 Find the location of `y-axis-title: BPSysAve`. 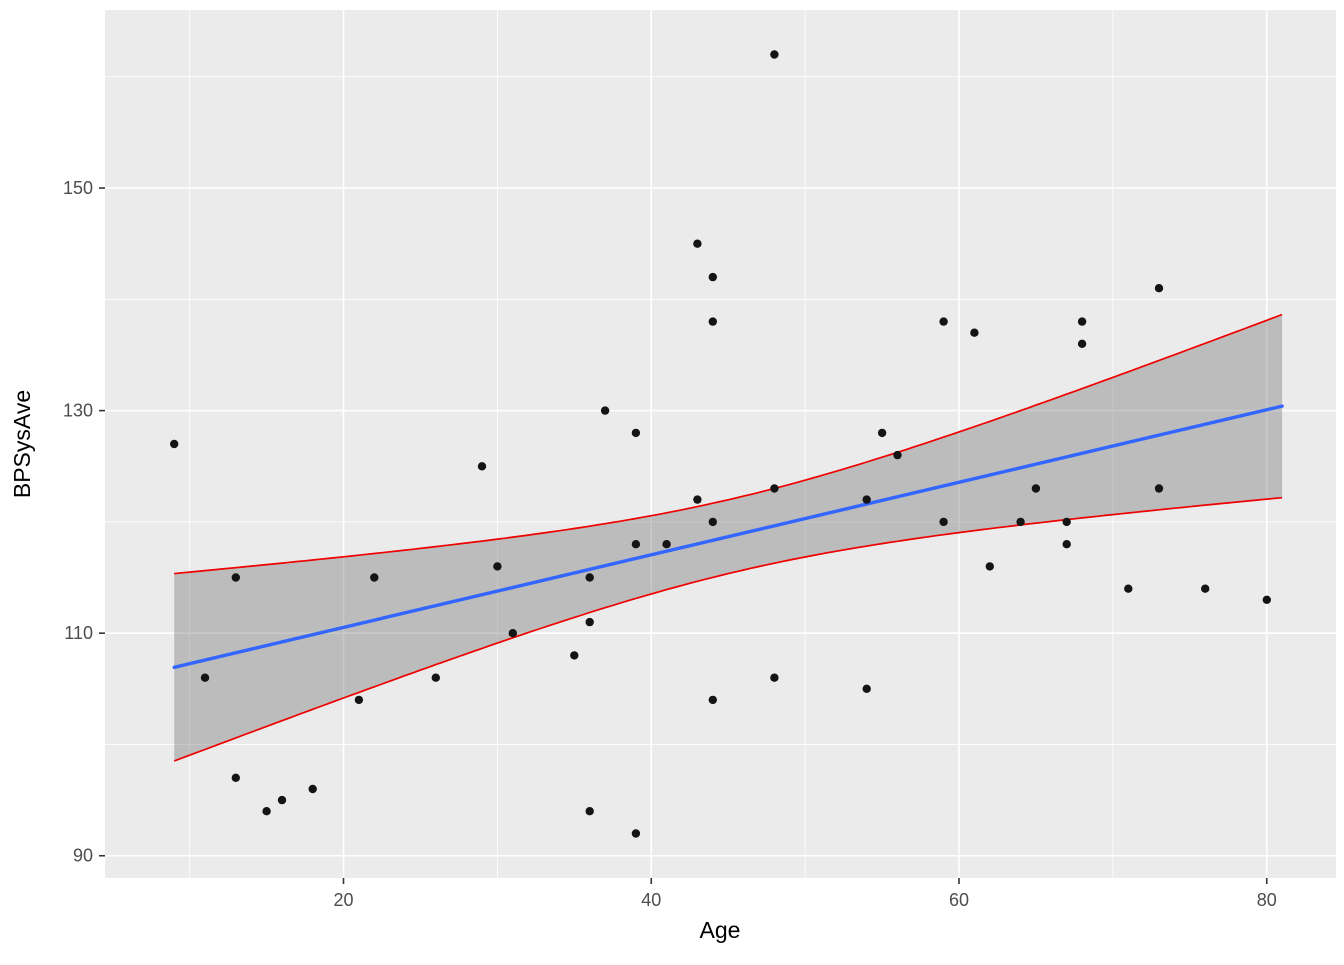

y-axis-title: BPSysAve is located at coordinates (22, 444).